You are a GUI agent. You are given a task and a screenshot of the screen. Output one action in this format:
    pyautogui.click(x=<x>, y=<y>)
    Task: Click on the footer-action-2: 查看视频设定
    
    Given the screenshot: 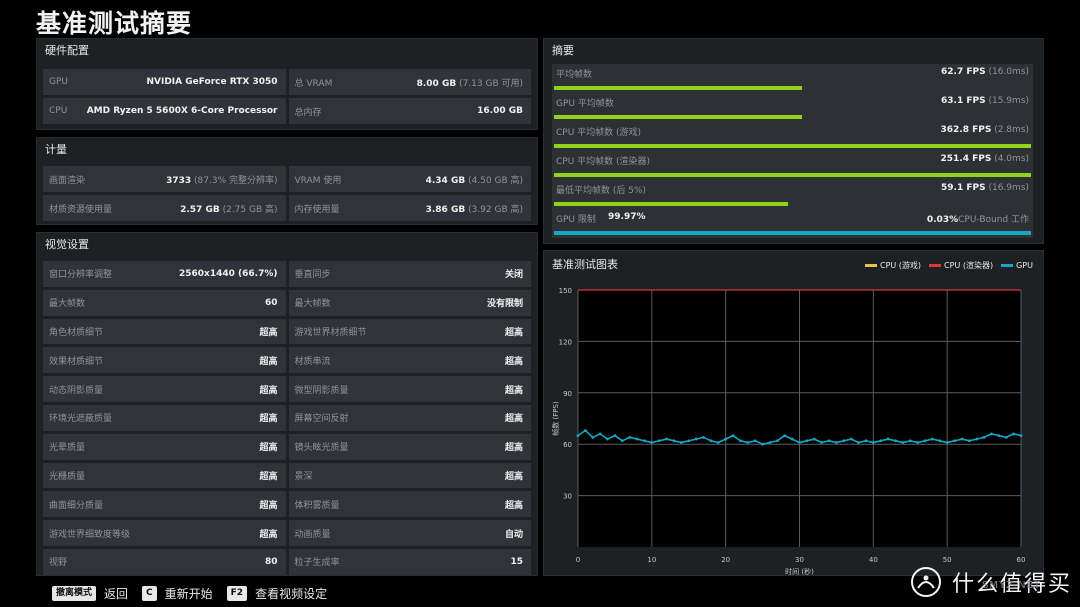 What is the action you would take?
    pyautogui.click(x=291, y=593)
    